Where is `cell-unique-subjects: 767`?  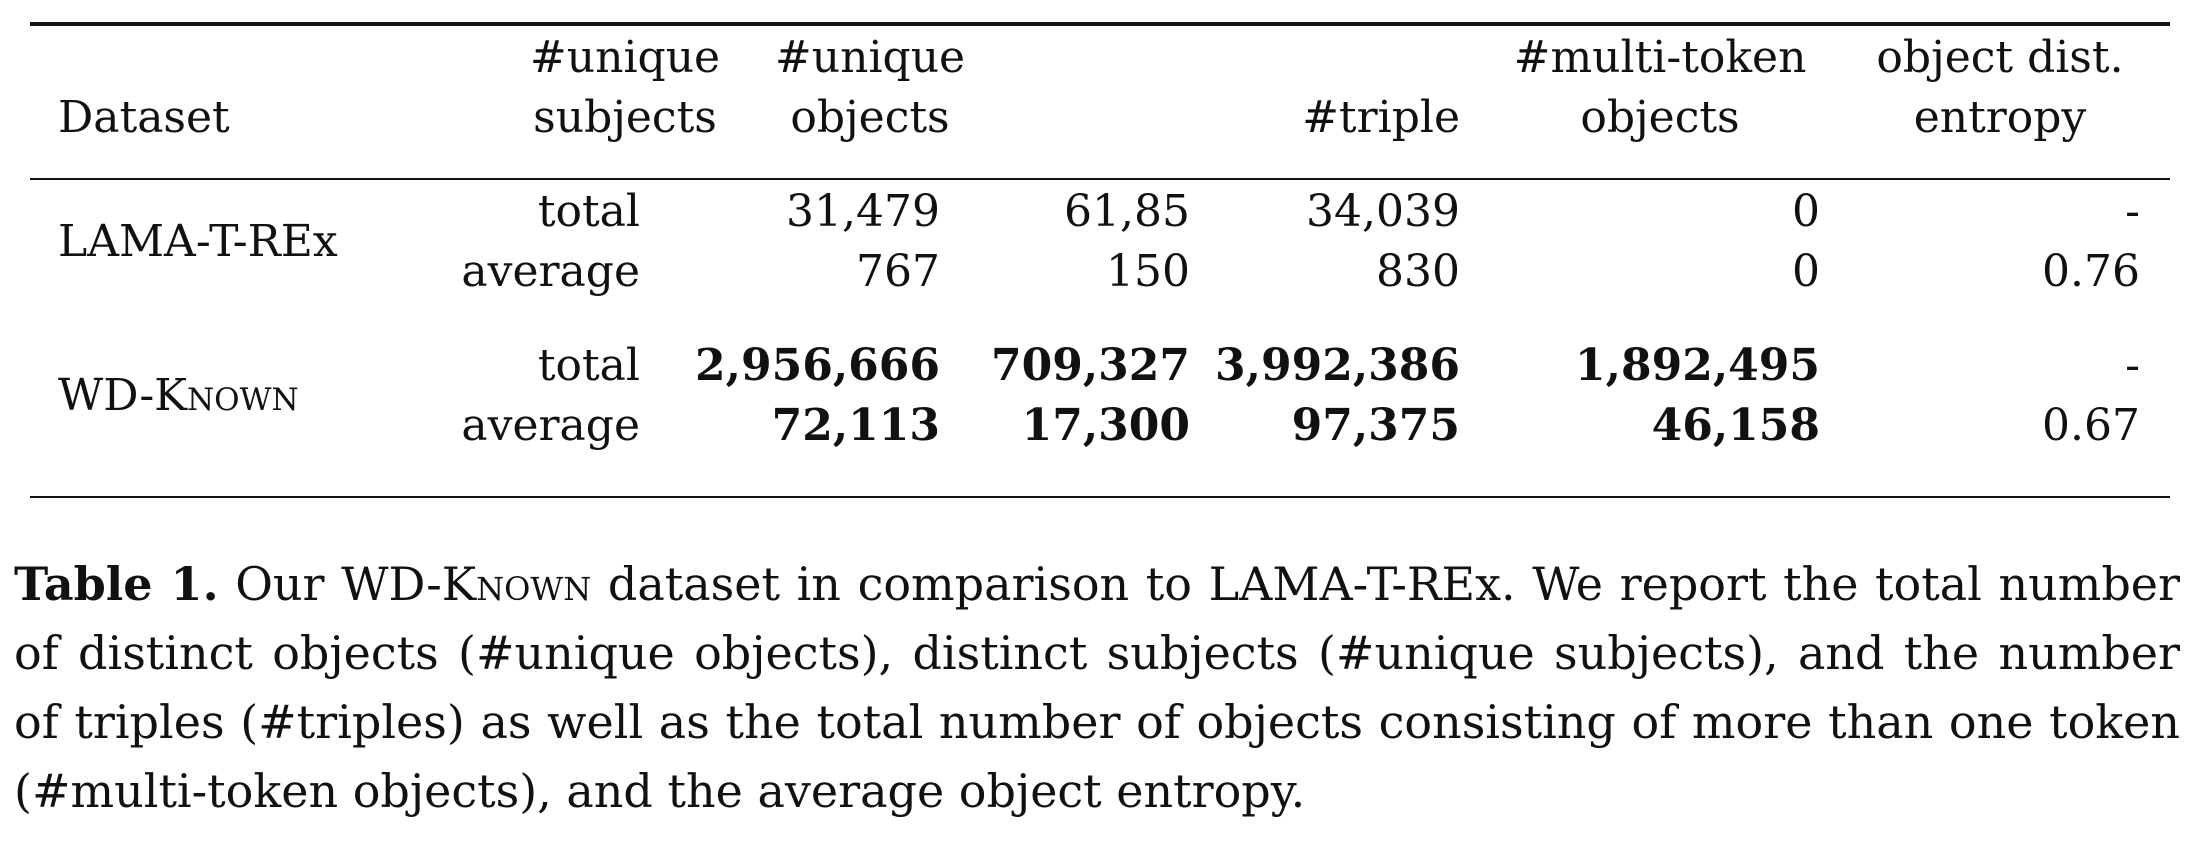
cell-unique-subjects: 767 is located at coordinates (898, 271).